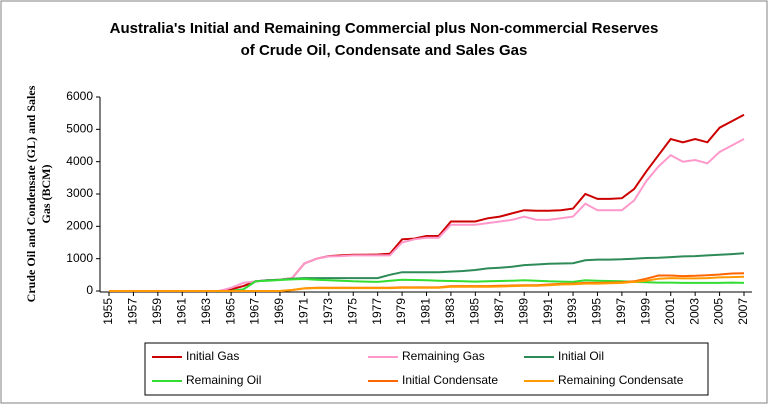 This screenshot has width=768, height=404. Describe the element at coordinates (328, 311) in the screenshot. I see `x-tick-label: 1973` at that location.